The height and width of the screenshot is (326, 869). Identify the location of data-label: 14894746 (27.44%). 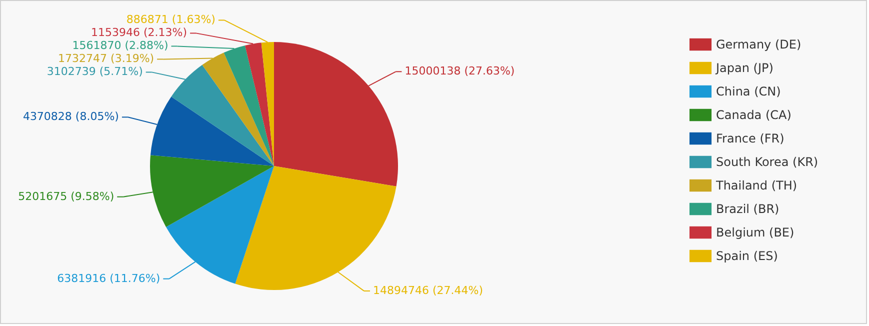
(428, 290).